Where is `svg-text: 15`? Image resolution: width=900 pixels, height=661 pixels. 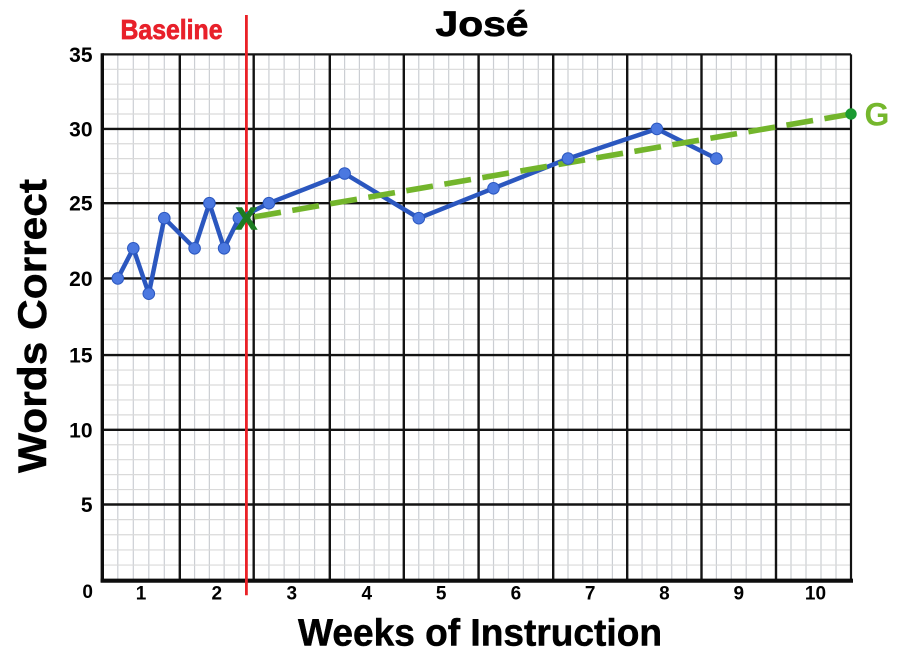 svg-text: 15 is located at coordinates (81, 356).